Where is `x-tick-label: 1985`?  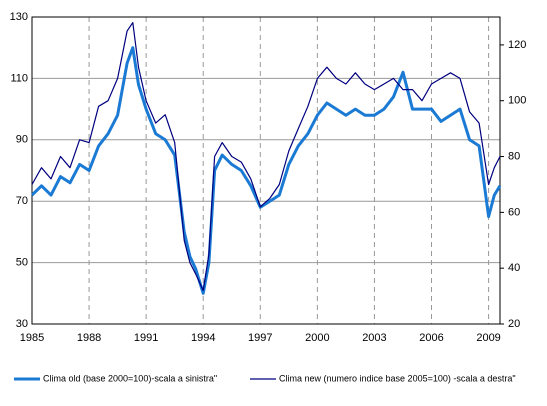 x-tick-label: 1985 is located at coordinates (32, 338).